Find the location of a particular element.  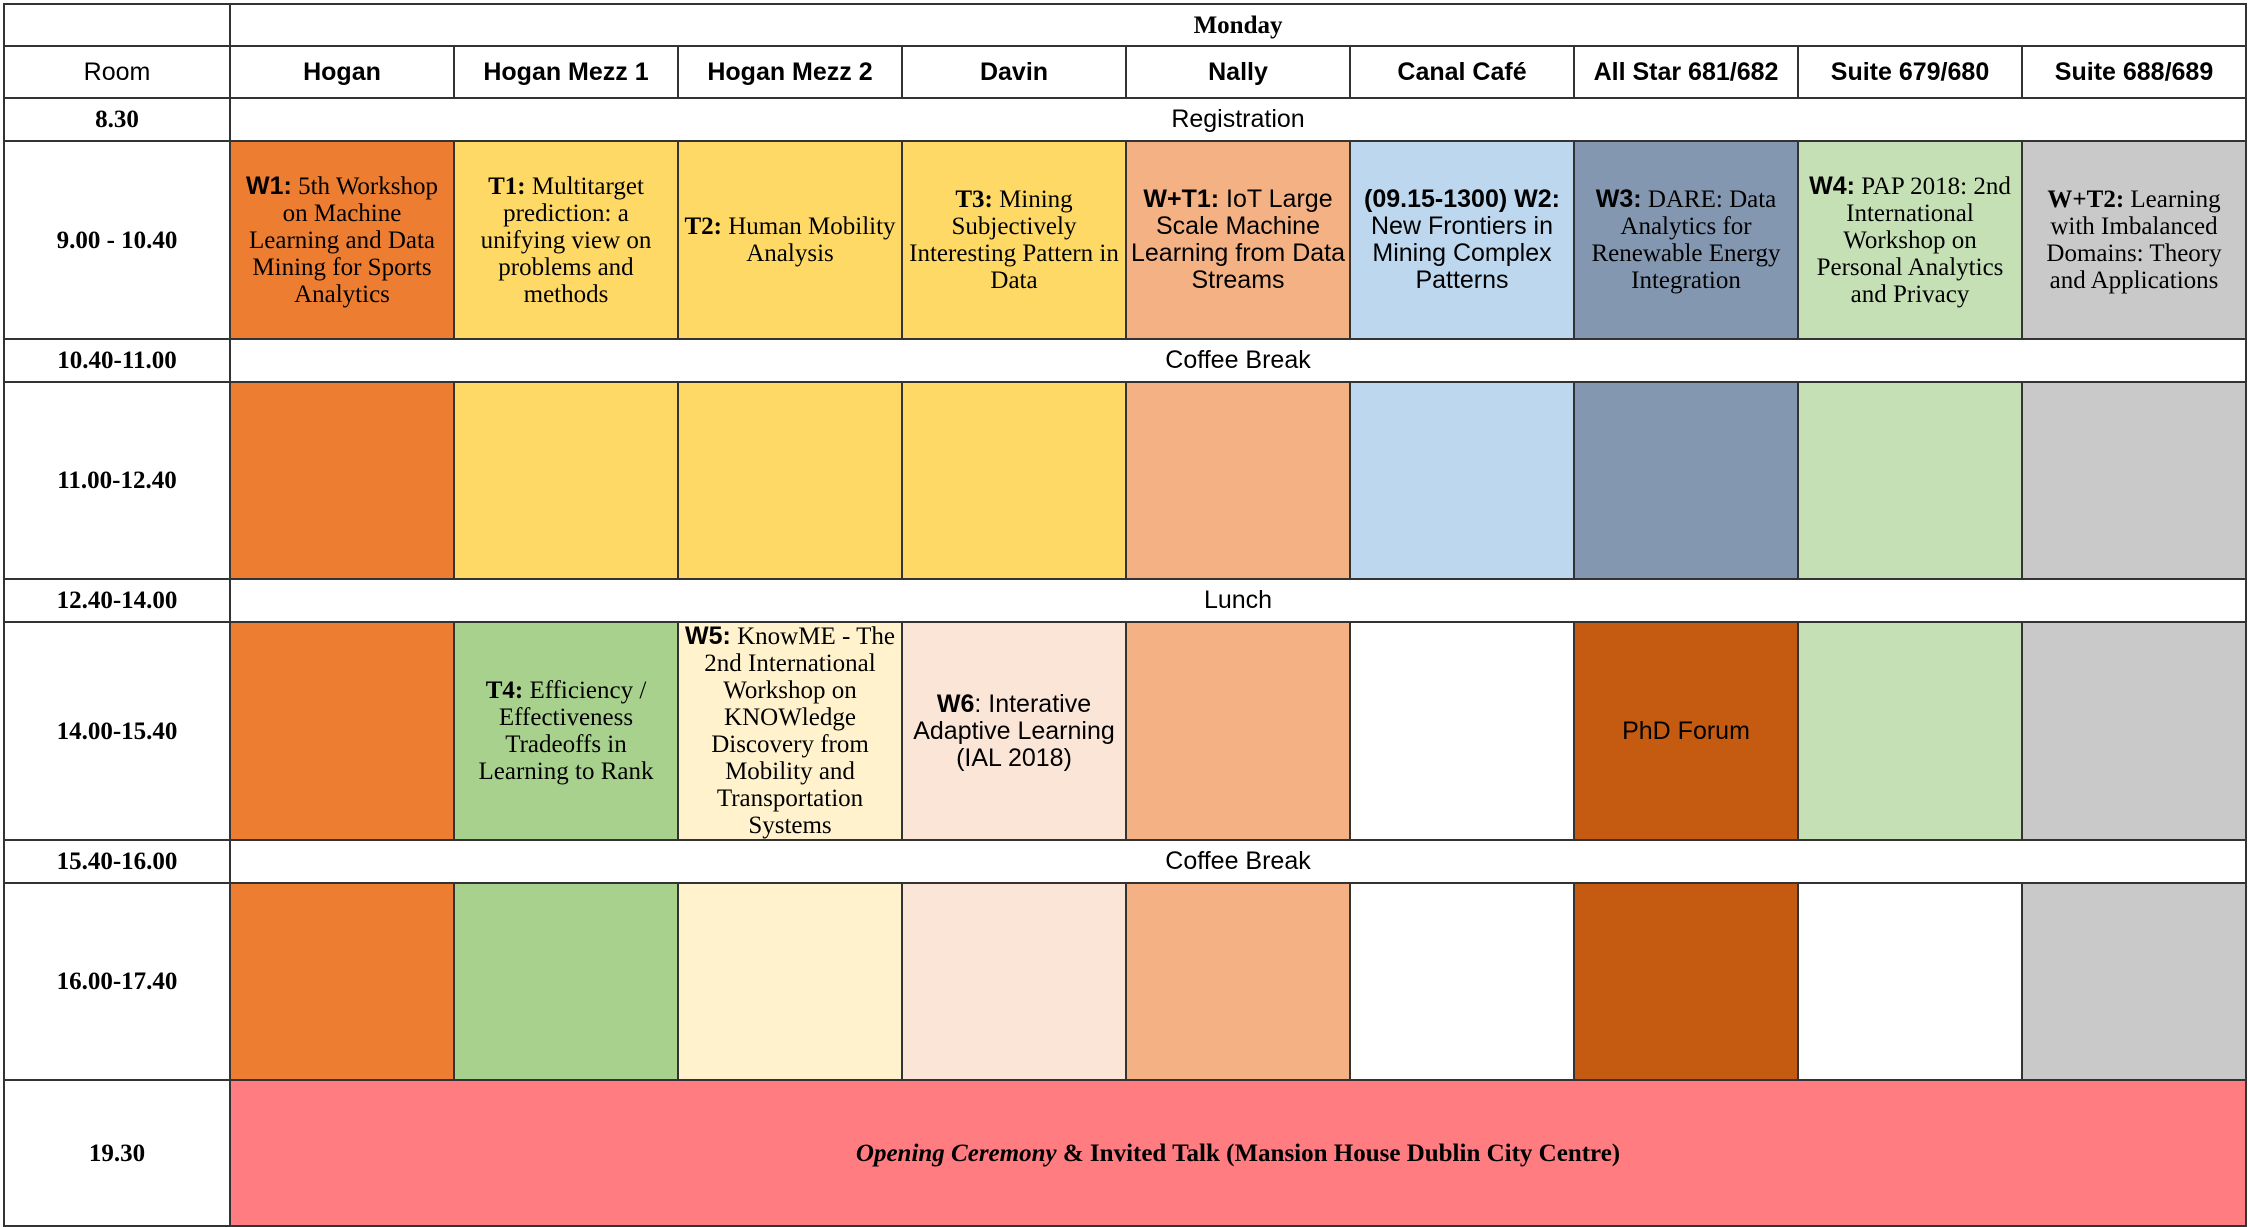

session-title: PhD Forum is located at coordinates (1686, 730).